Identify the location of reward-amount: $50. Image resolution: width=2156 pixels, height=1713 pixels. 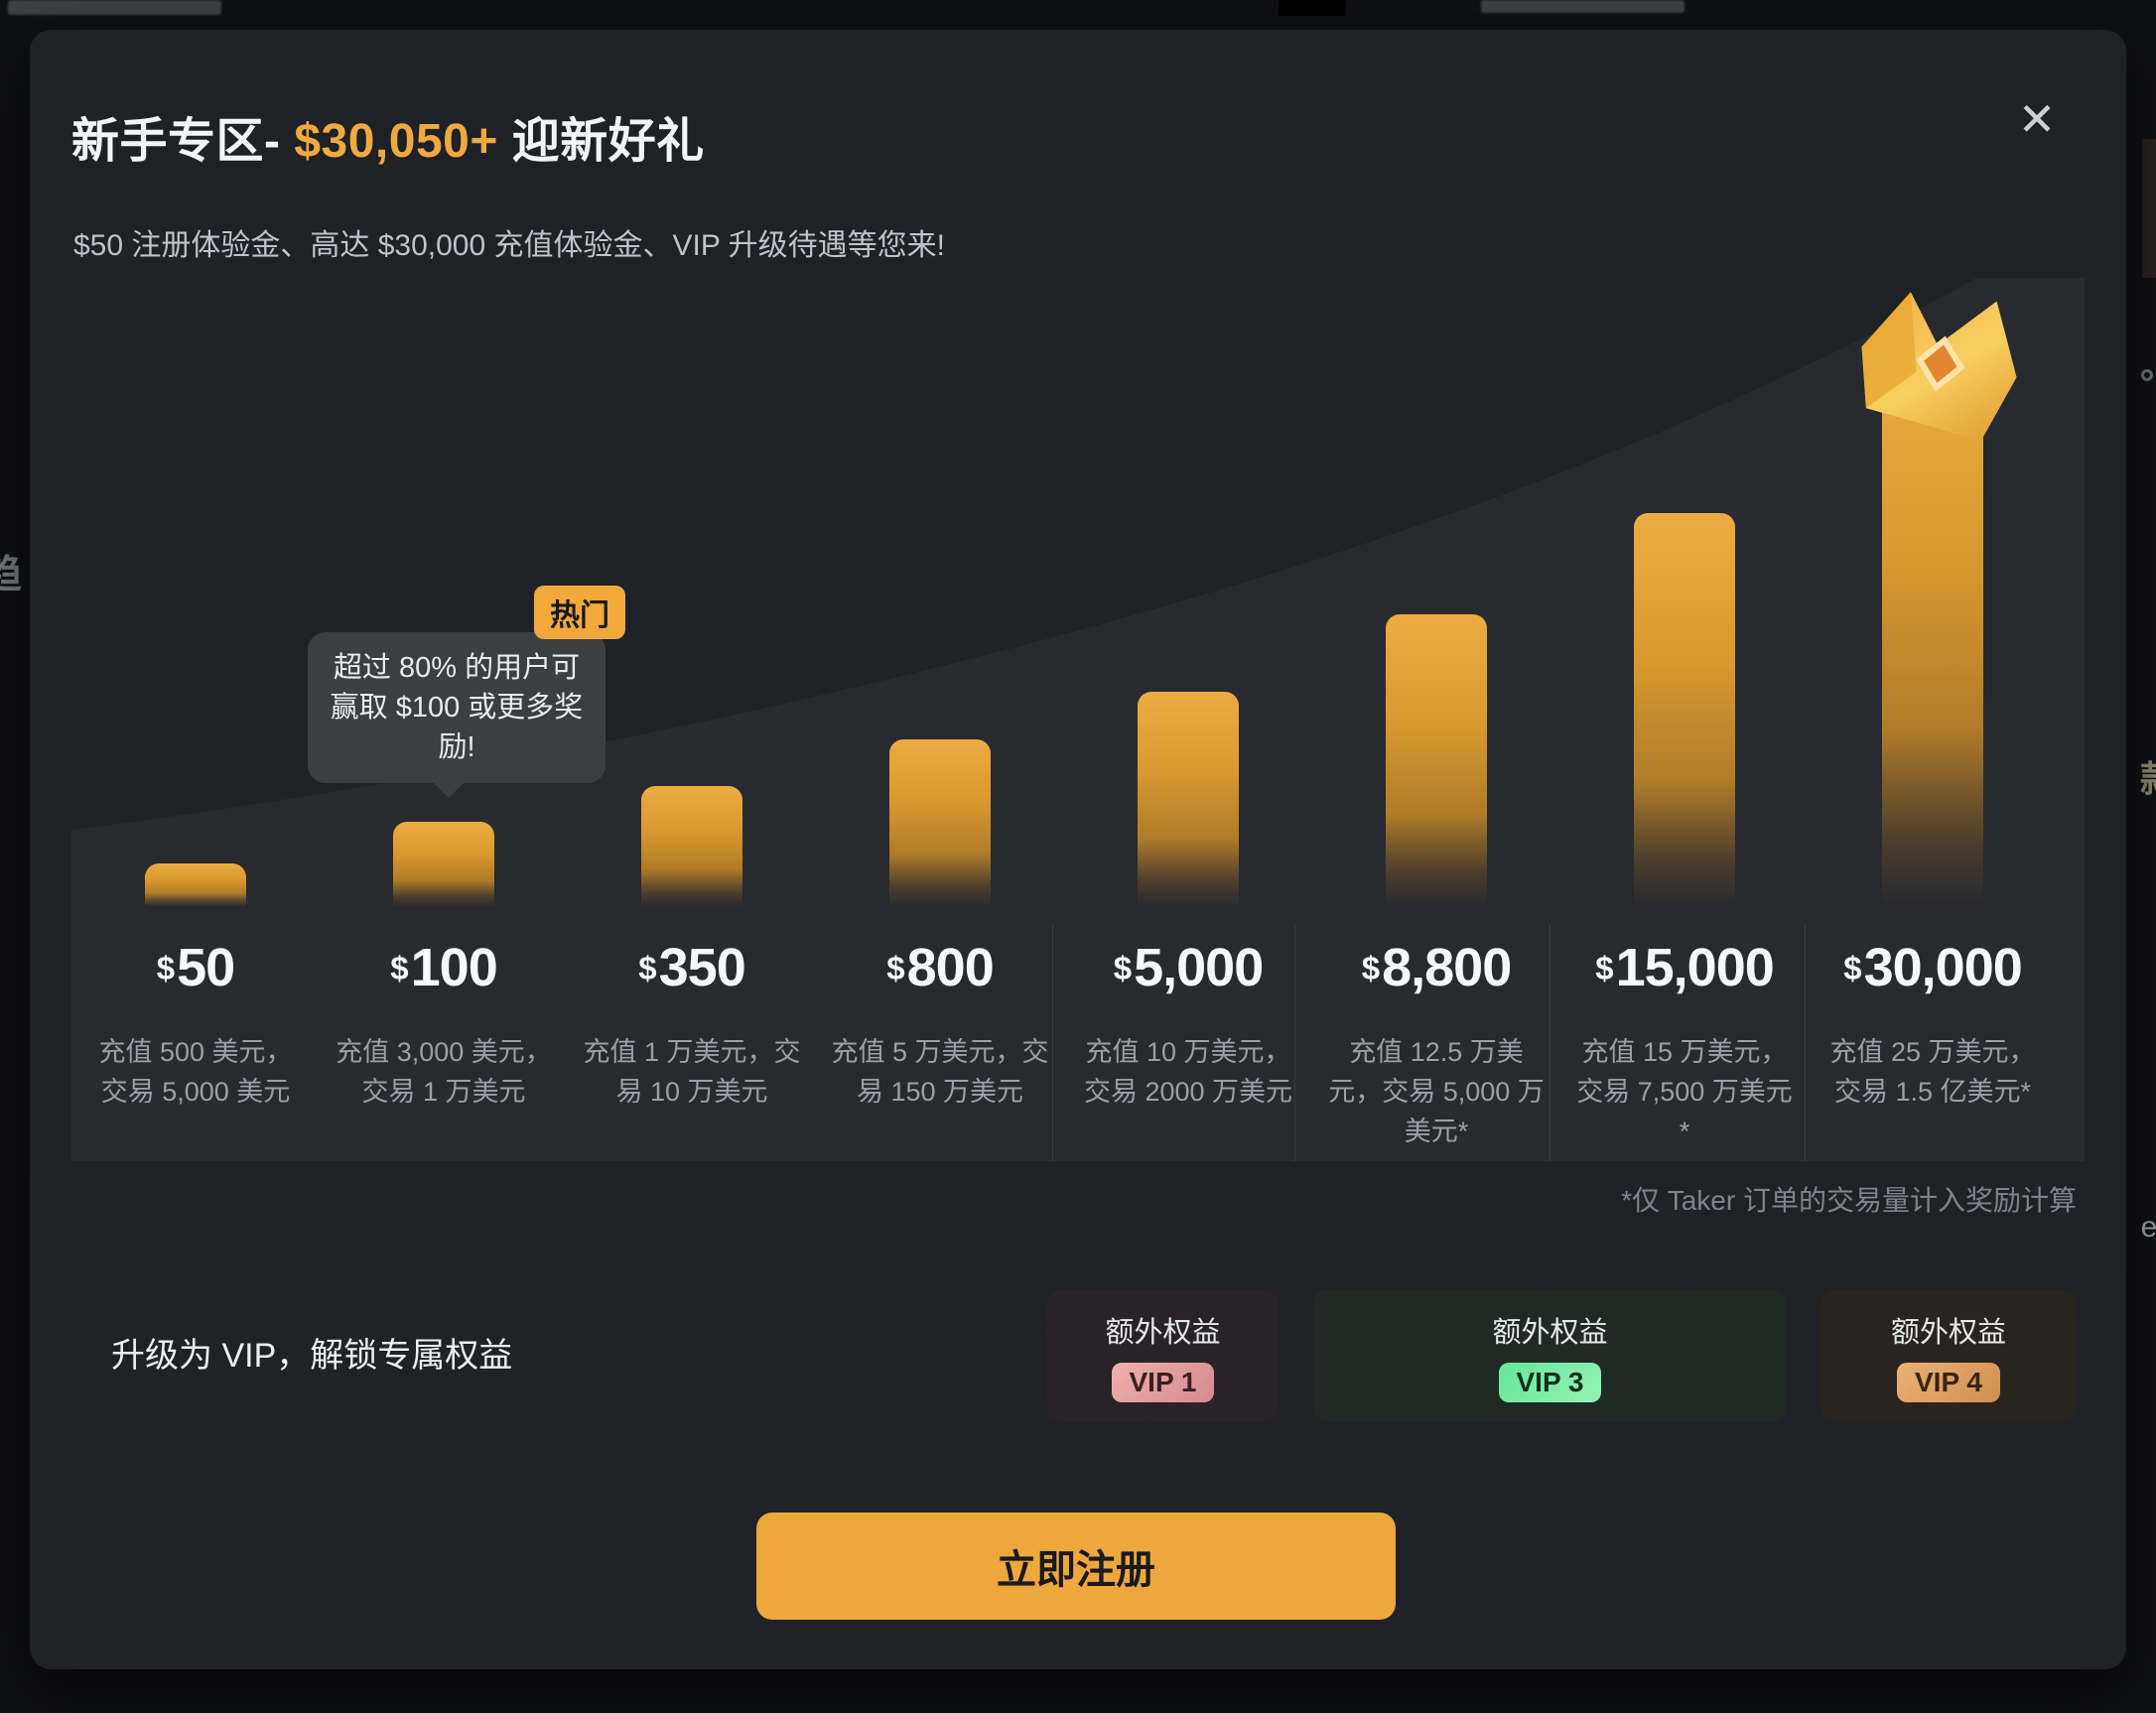
(195, 967).